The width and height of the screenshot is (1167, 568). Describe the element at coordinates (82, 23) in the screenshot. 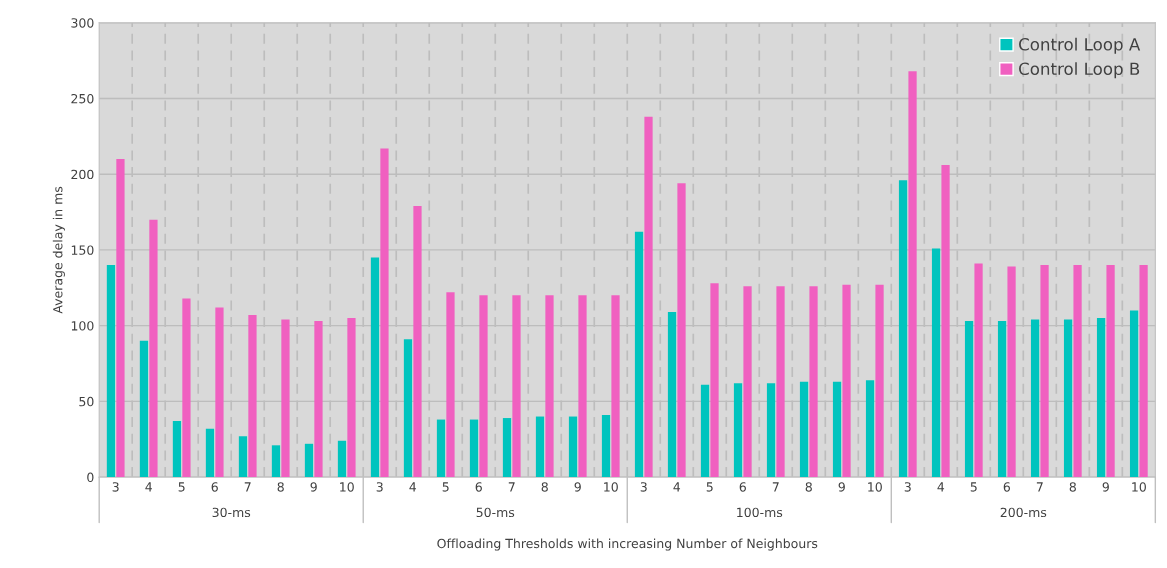

I see `y-tick-label: 300` at that location.